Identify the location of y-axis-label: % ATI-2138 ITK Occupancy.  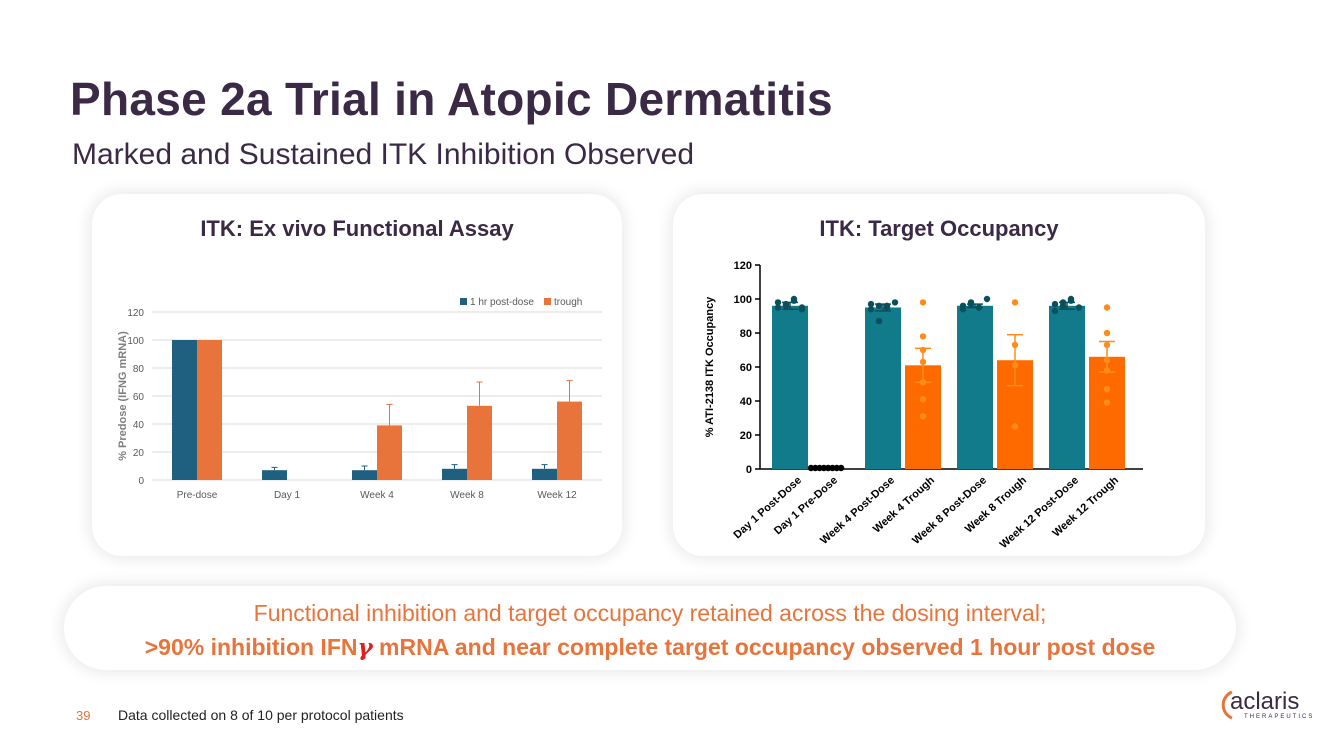
(710, 366).